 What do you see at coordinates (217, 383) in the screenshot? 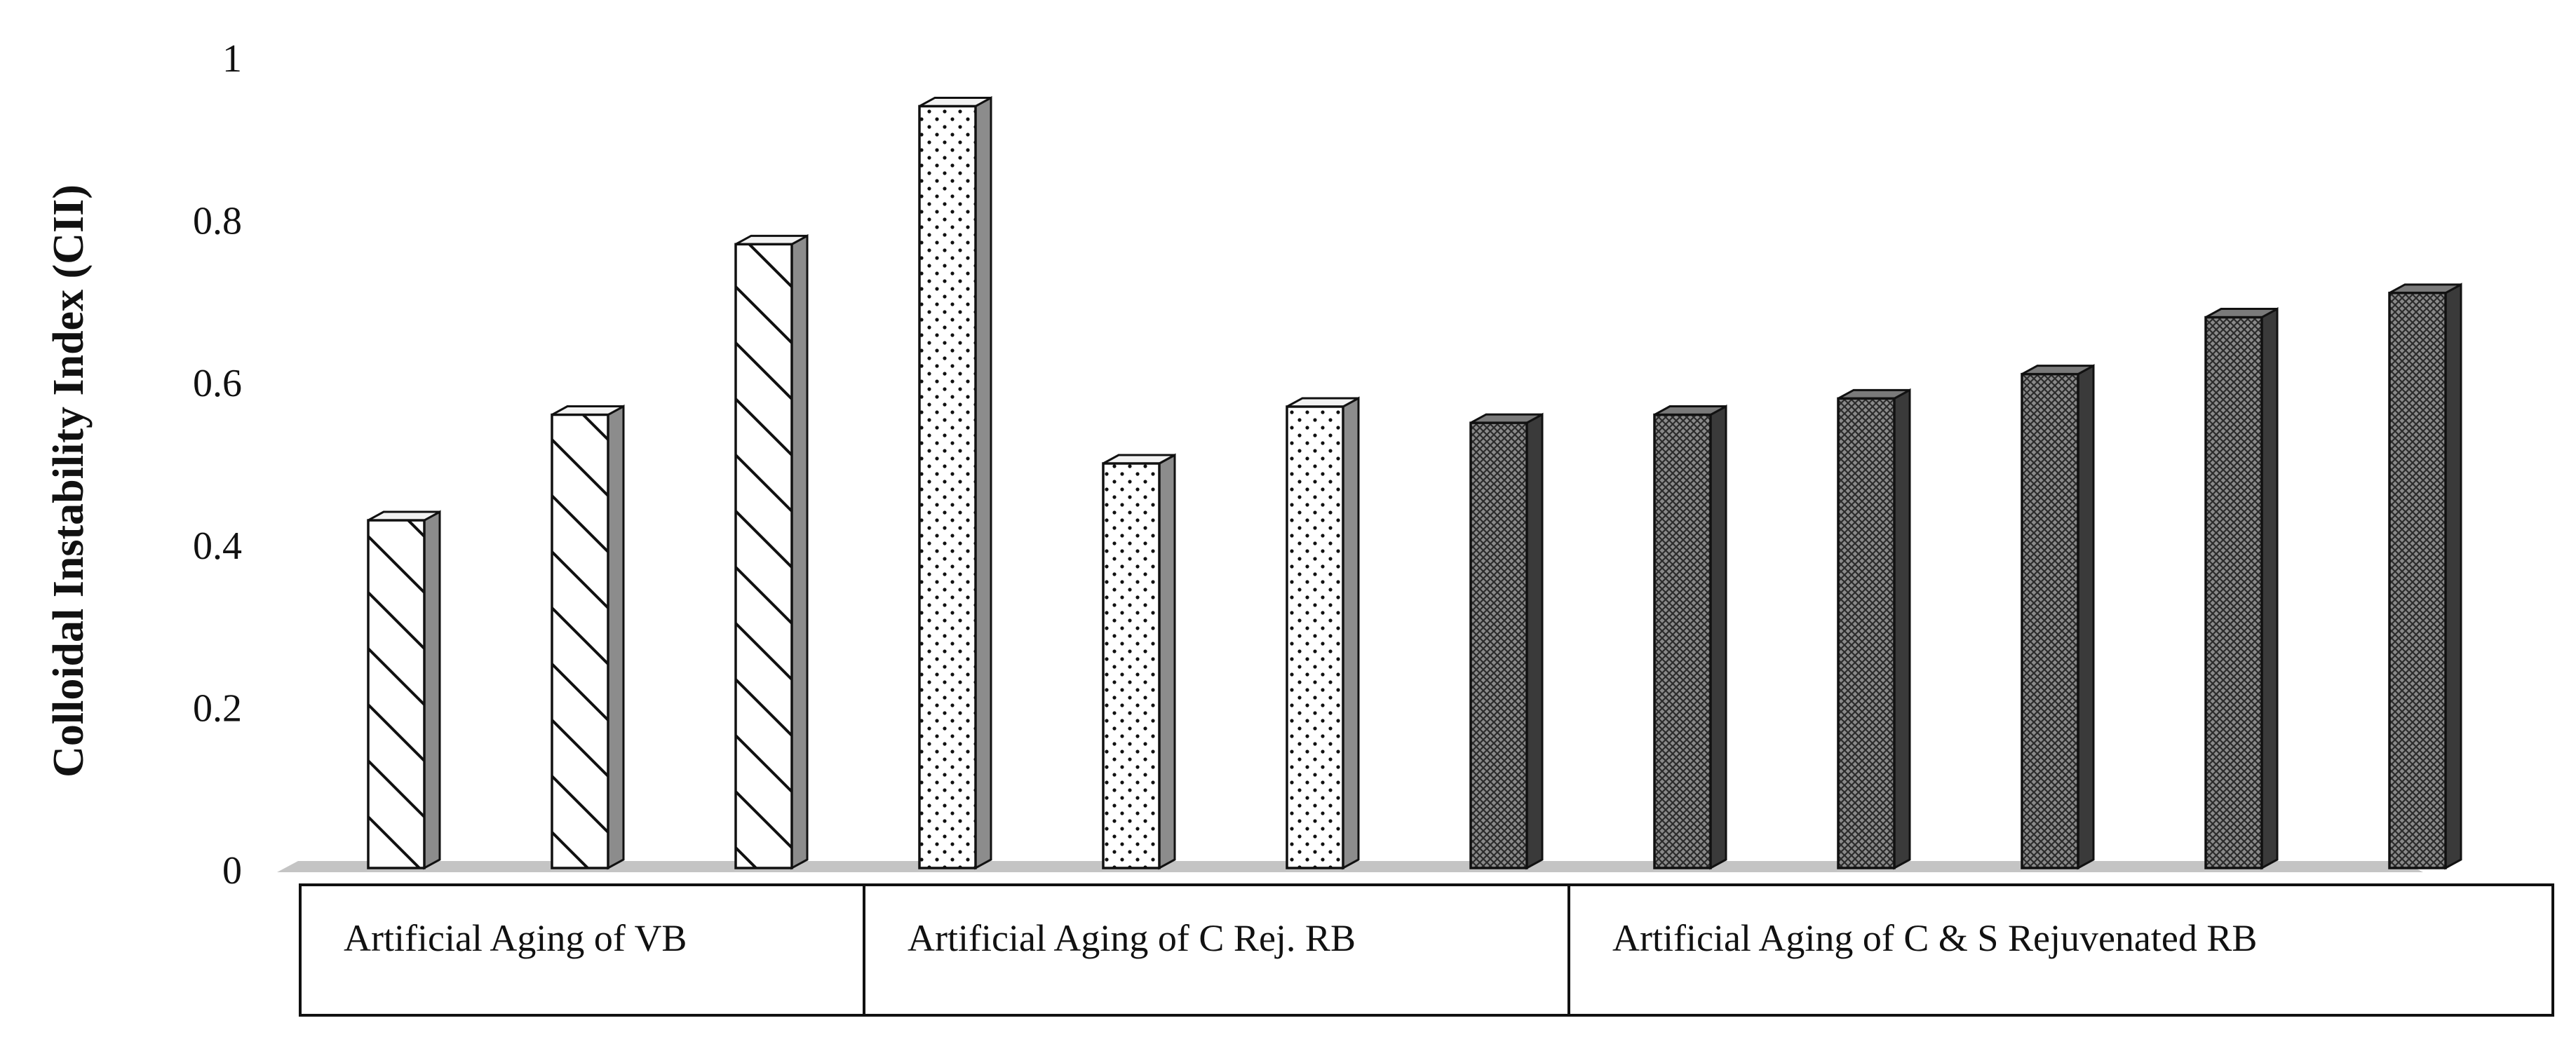
I see `y-tick-label: 0.6` at bounding box center [217, 383].